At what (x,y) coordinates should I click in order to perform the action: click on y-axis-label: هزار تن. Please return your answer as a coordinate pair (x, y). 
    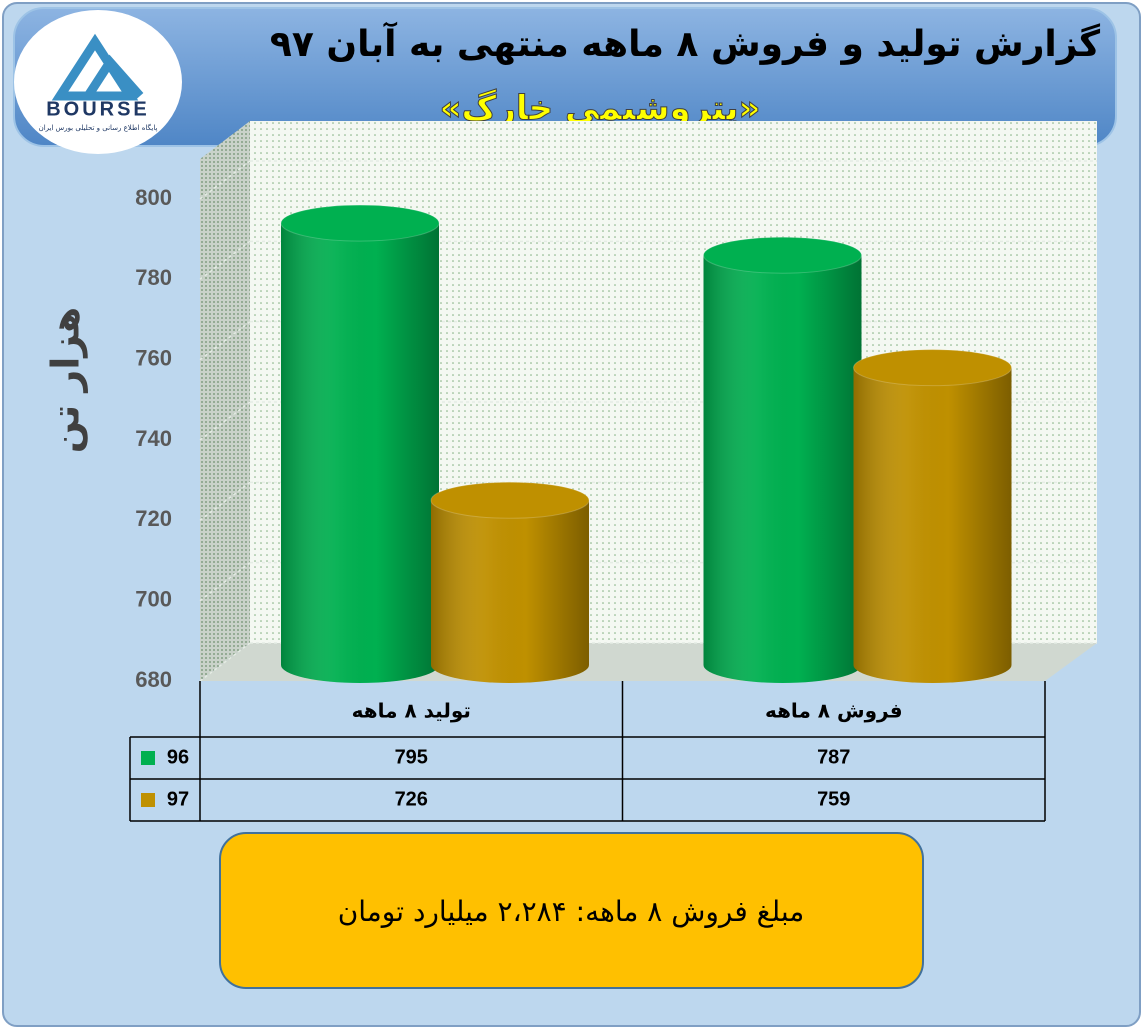
    Looking at the image, I should click on (66, 380).